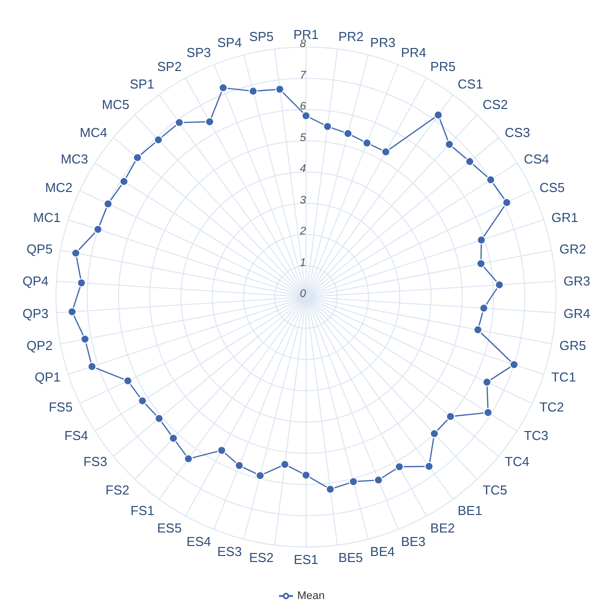 The image size is (606, 613). I want to click on y-tick-label: 6, so click(303, 106).